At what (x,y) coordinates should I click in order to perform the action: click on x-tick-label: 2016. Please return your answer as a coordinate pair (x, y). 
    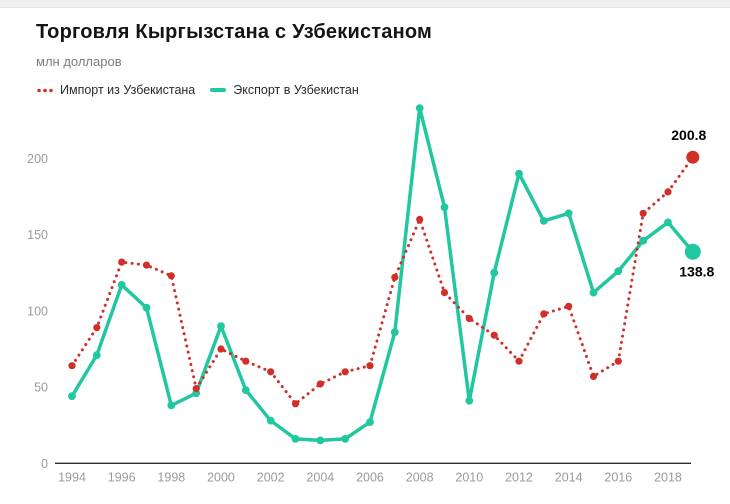
    Looking at the image, I should click on (618, 477).